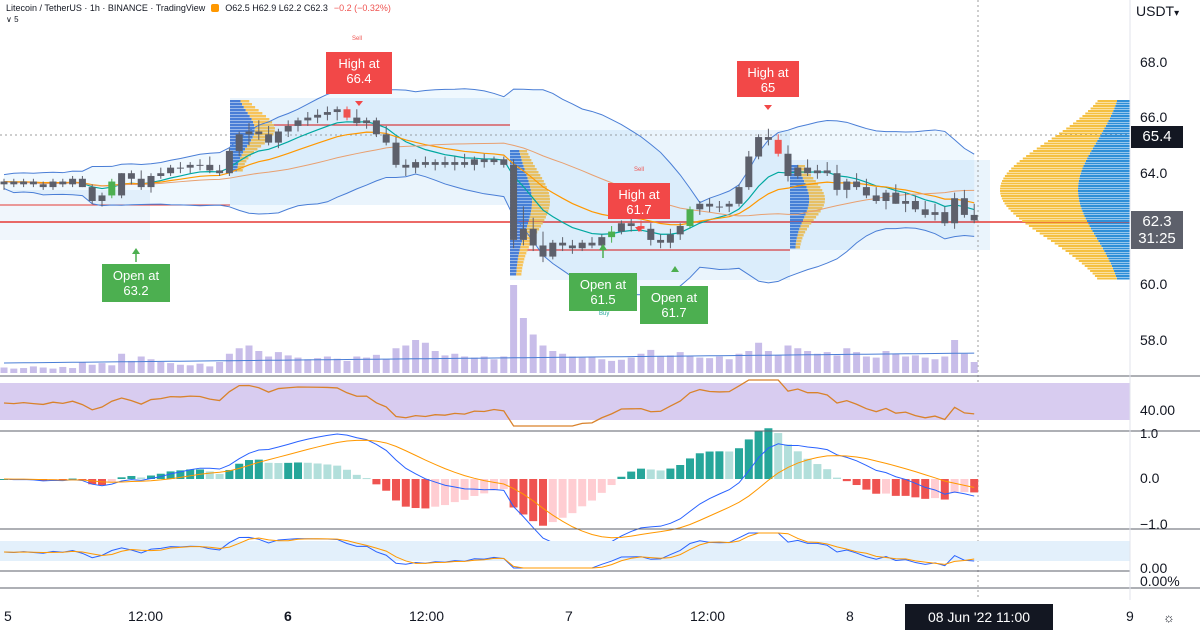  I want to click on rsi-pane, so click(565, 403).